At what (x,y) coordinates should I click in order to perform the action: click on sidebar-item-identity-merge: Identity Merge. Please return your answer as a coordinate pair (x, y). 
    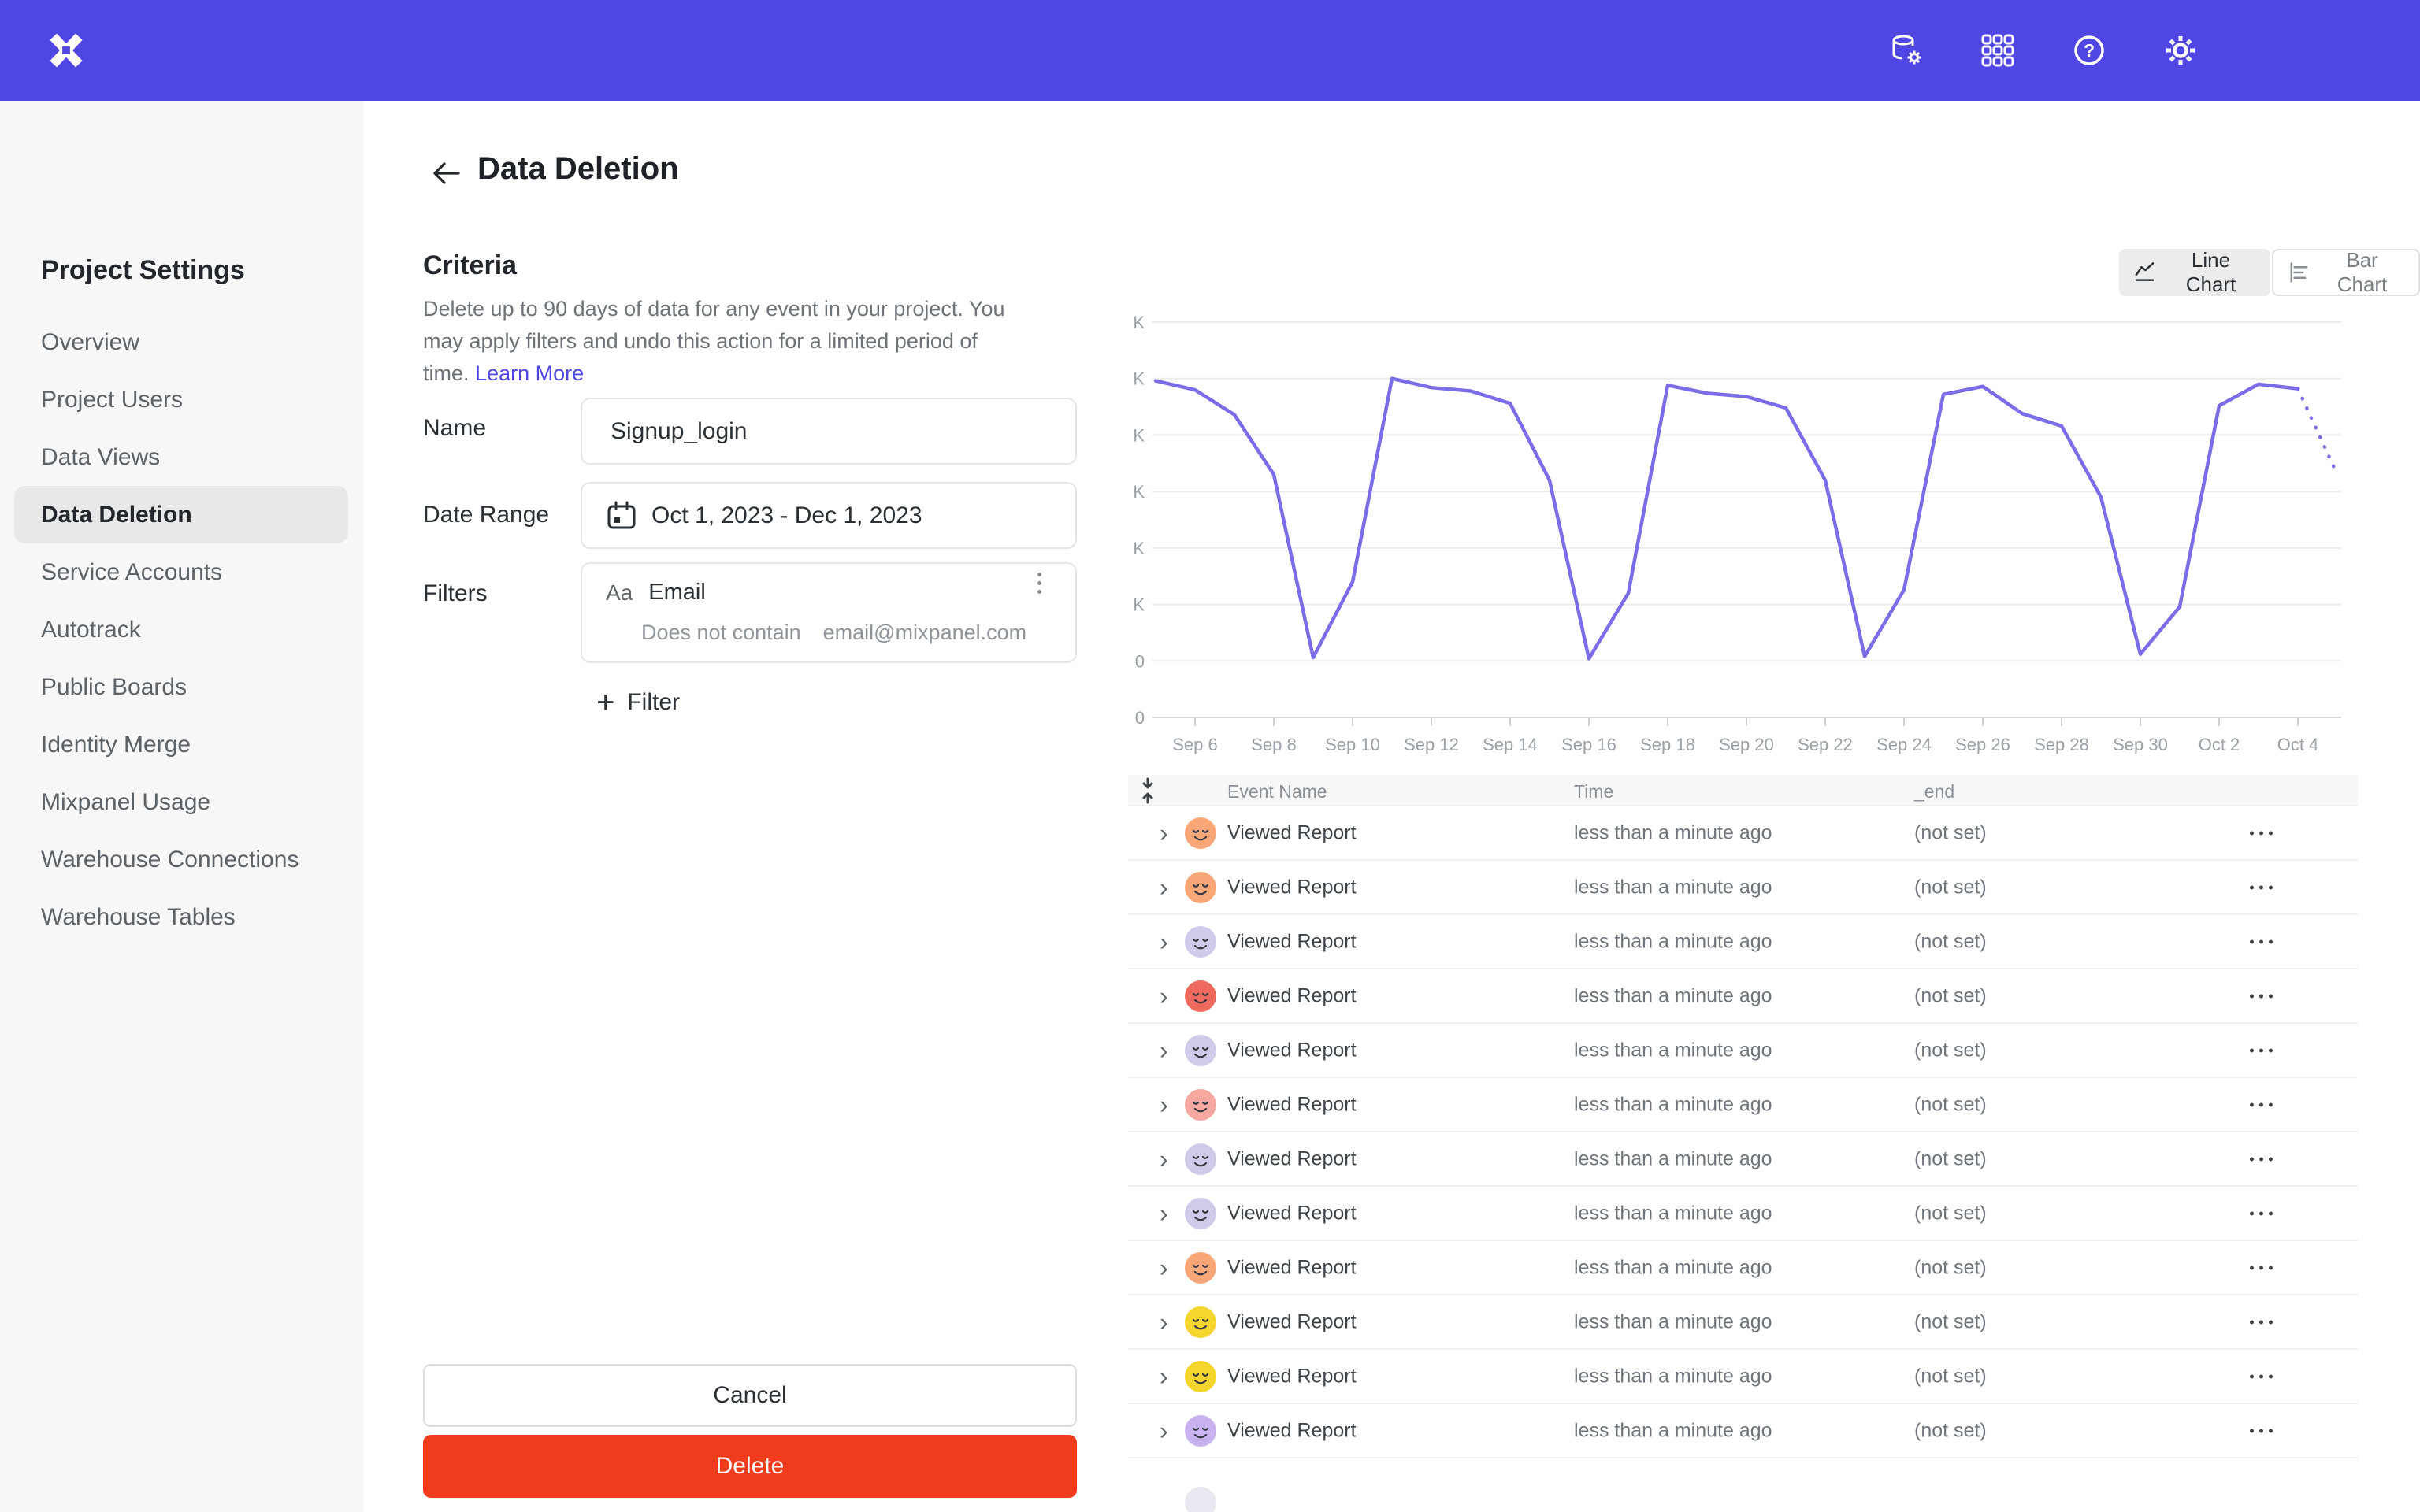
    Looking at the image, I should click on (116, 744).